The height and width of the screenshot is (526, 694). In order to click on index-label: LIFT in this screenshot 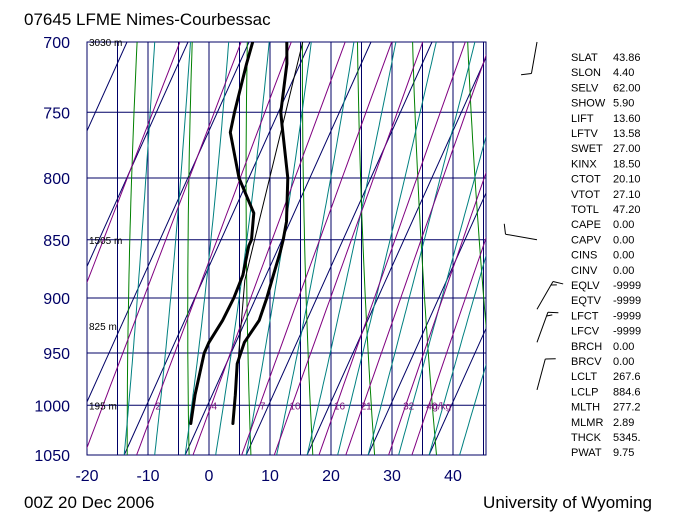, I will do `click(582, 119)`.